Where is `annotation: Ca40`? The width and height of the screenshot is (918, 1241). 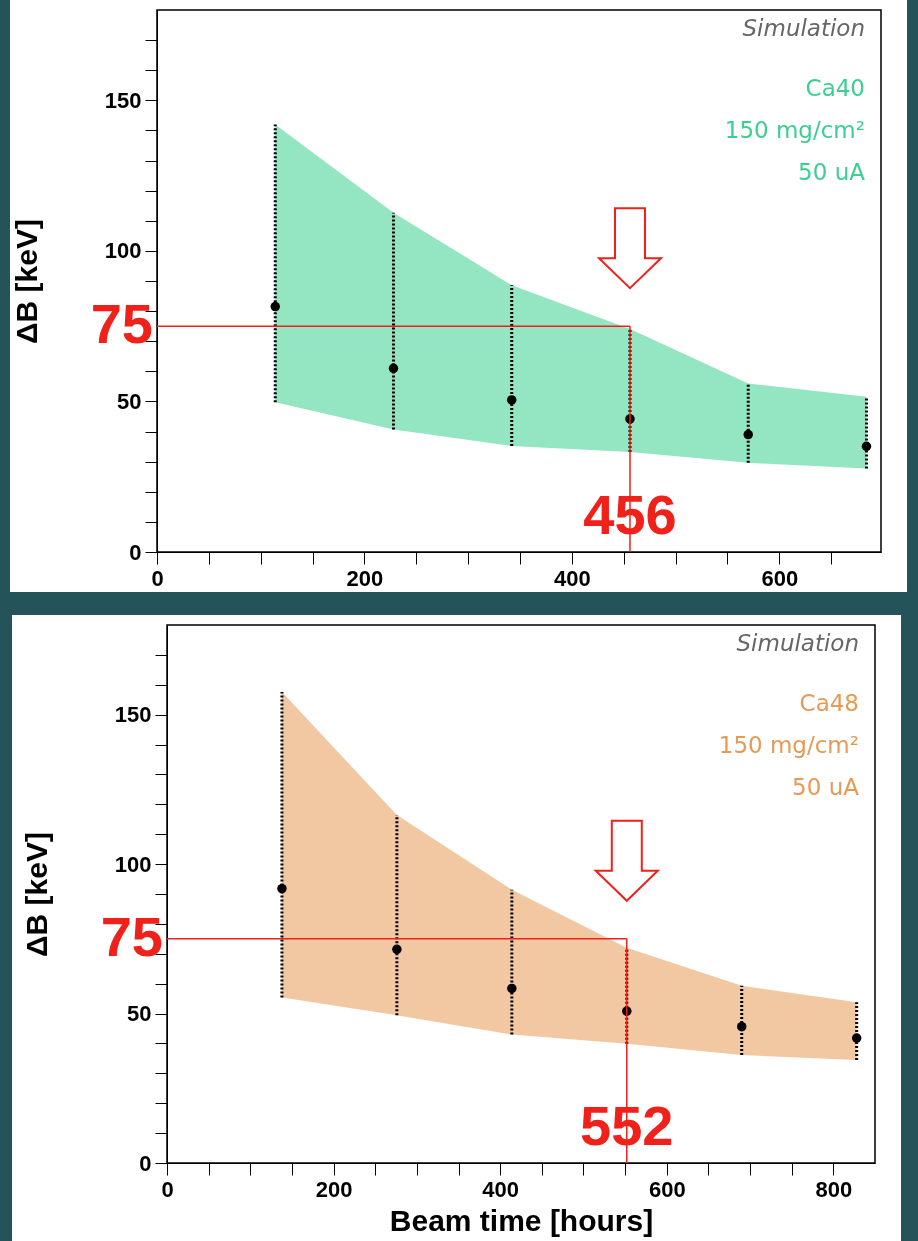
annotation: Ca40 is located at coordinates (835, 88).